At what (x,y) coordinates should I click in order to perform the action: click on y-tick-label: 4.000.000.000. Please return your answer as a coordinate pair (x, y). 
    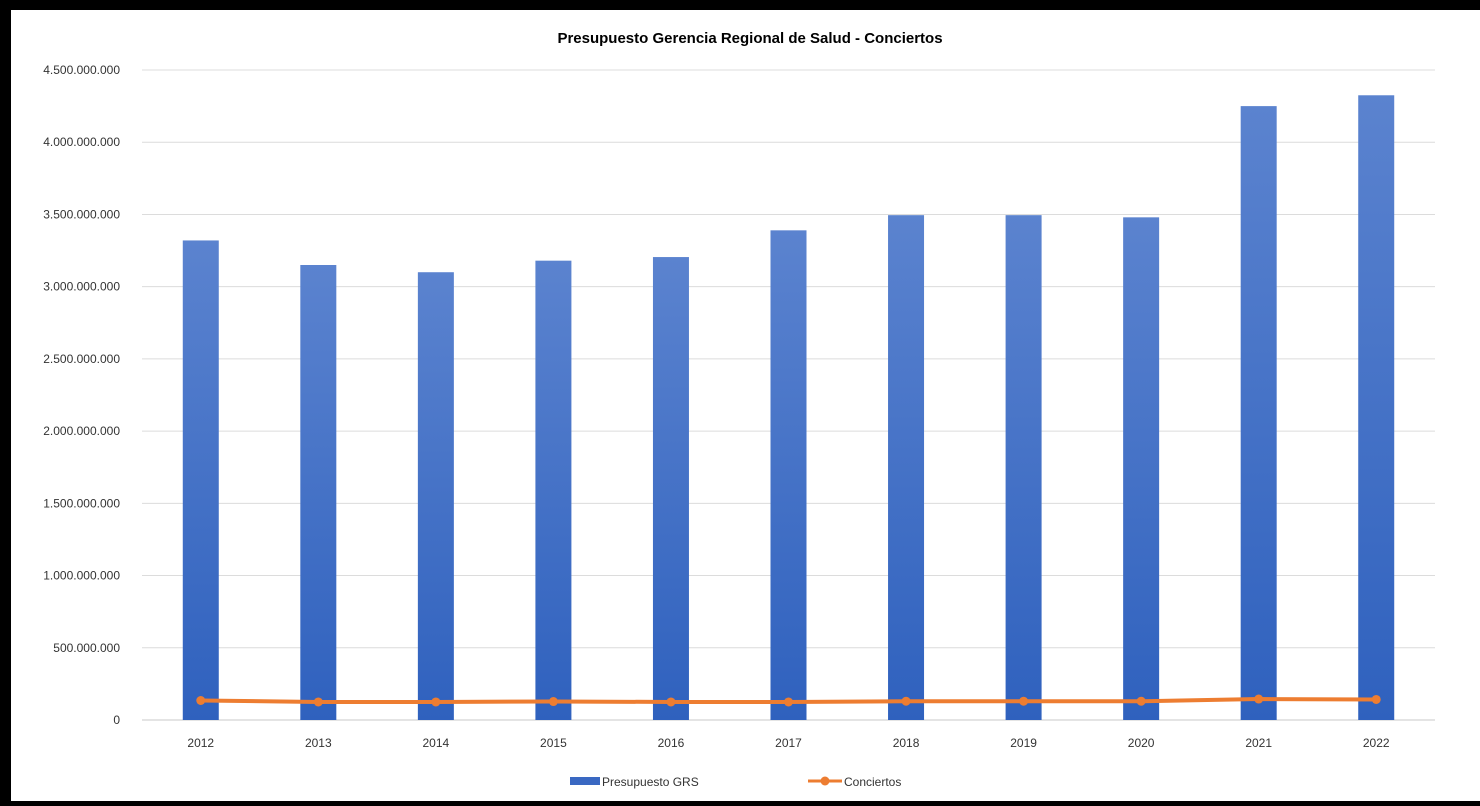
    Looking at the image, I should click on (81, 142).